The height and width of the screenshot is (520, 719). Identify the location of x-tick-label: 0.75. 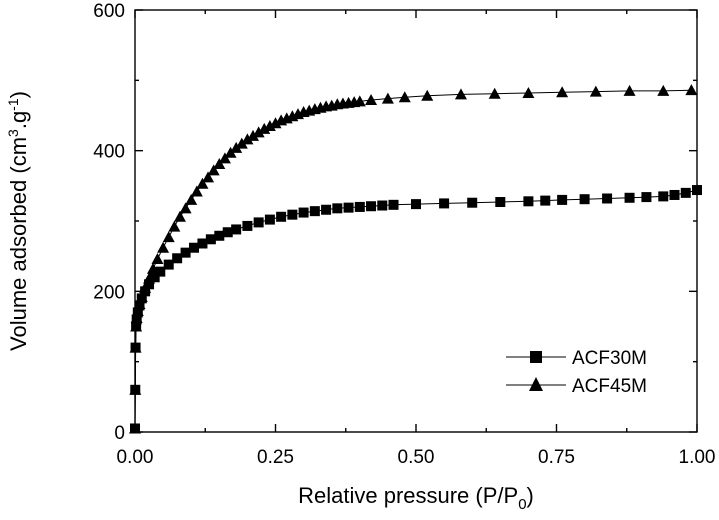
(556, 457).